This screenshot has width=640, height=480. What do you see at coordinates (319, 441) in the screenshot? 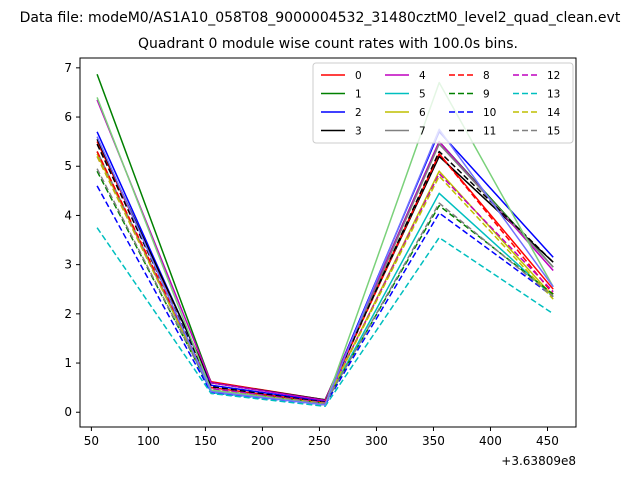
I see `x-tick-label: 250` at bounding box center [319, 441].